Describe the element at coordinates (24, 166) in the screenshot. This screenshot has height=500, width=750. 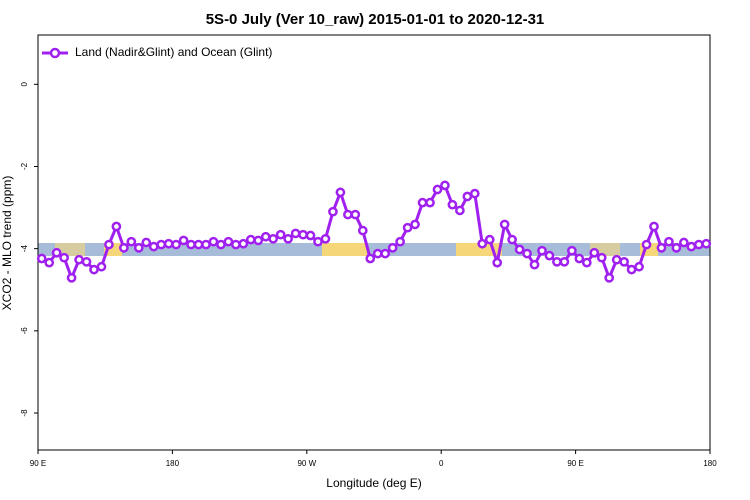
I see `y-tick-label: -2` at that location.